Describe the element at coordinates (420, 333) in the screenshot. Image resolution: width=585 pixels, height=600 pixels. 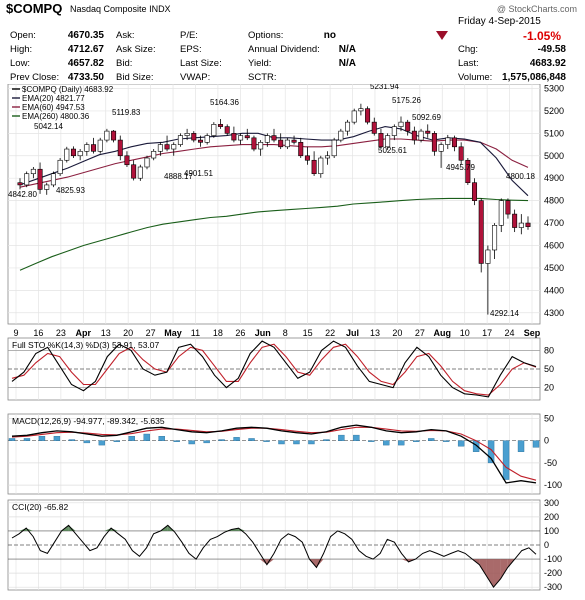
I see `x-tick-label: 27` at that location.